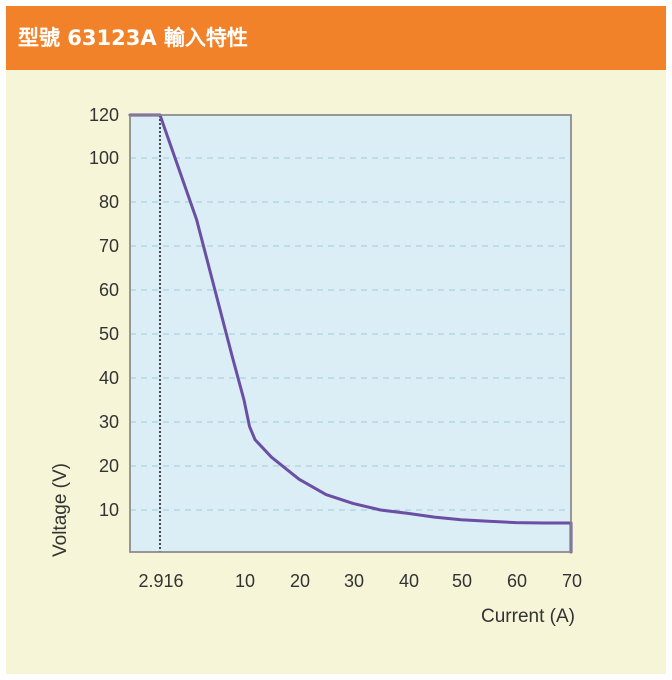  I want to click on page-title: 型號 63123A 輸入特性, so click(336, 38).